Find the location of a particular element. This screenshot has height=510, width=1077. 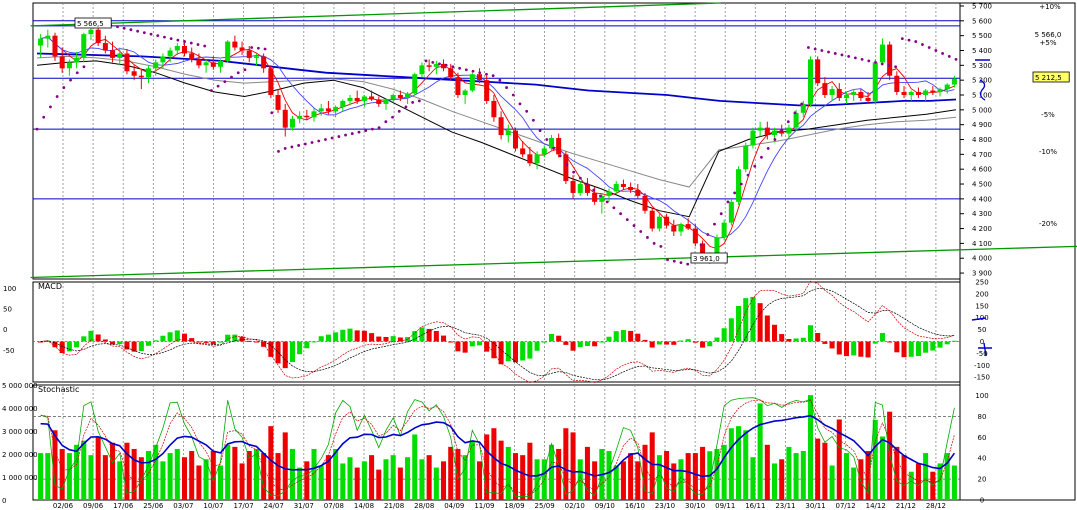

x-tick-label: 09/10 is located at coordinates (605, 506).